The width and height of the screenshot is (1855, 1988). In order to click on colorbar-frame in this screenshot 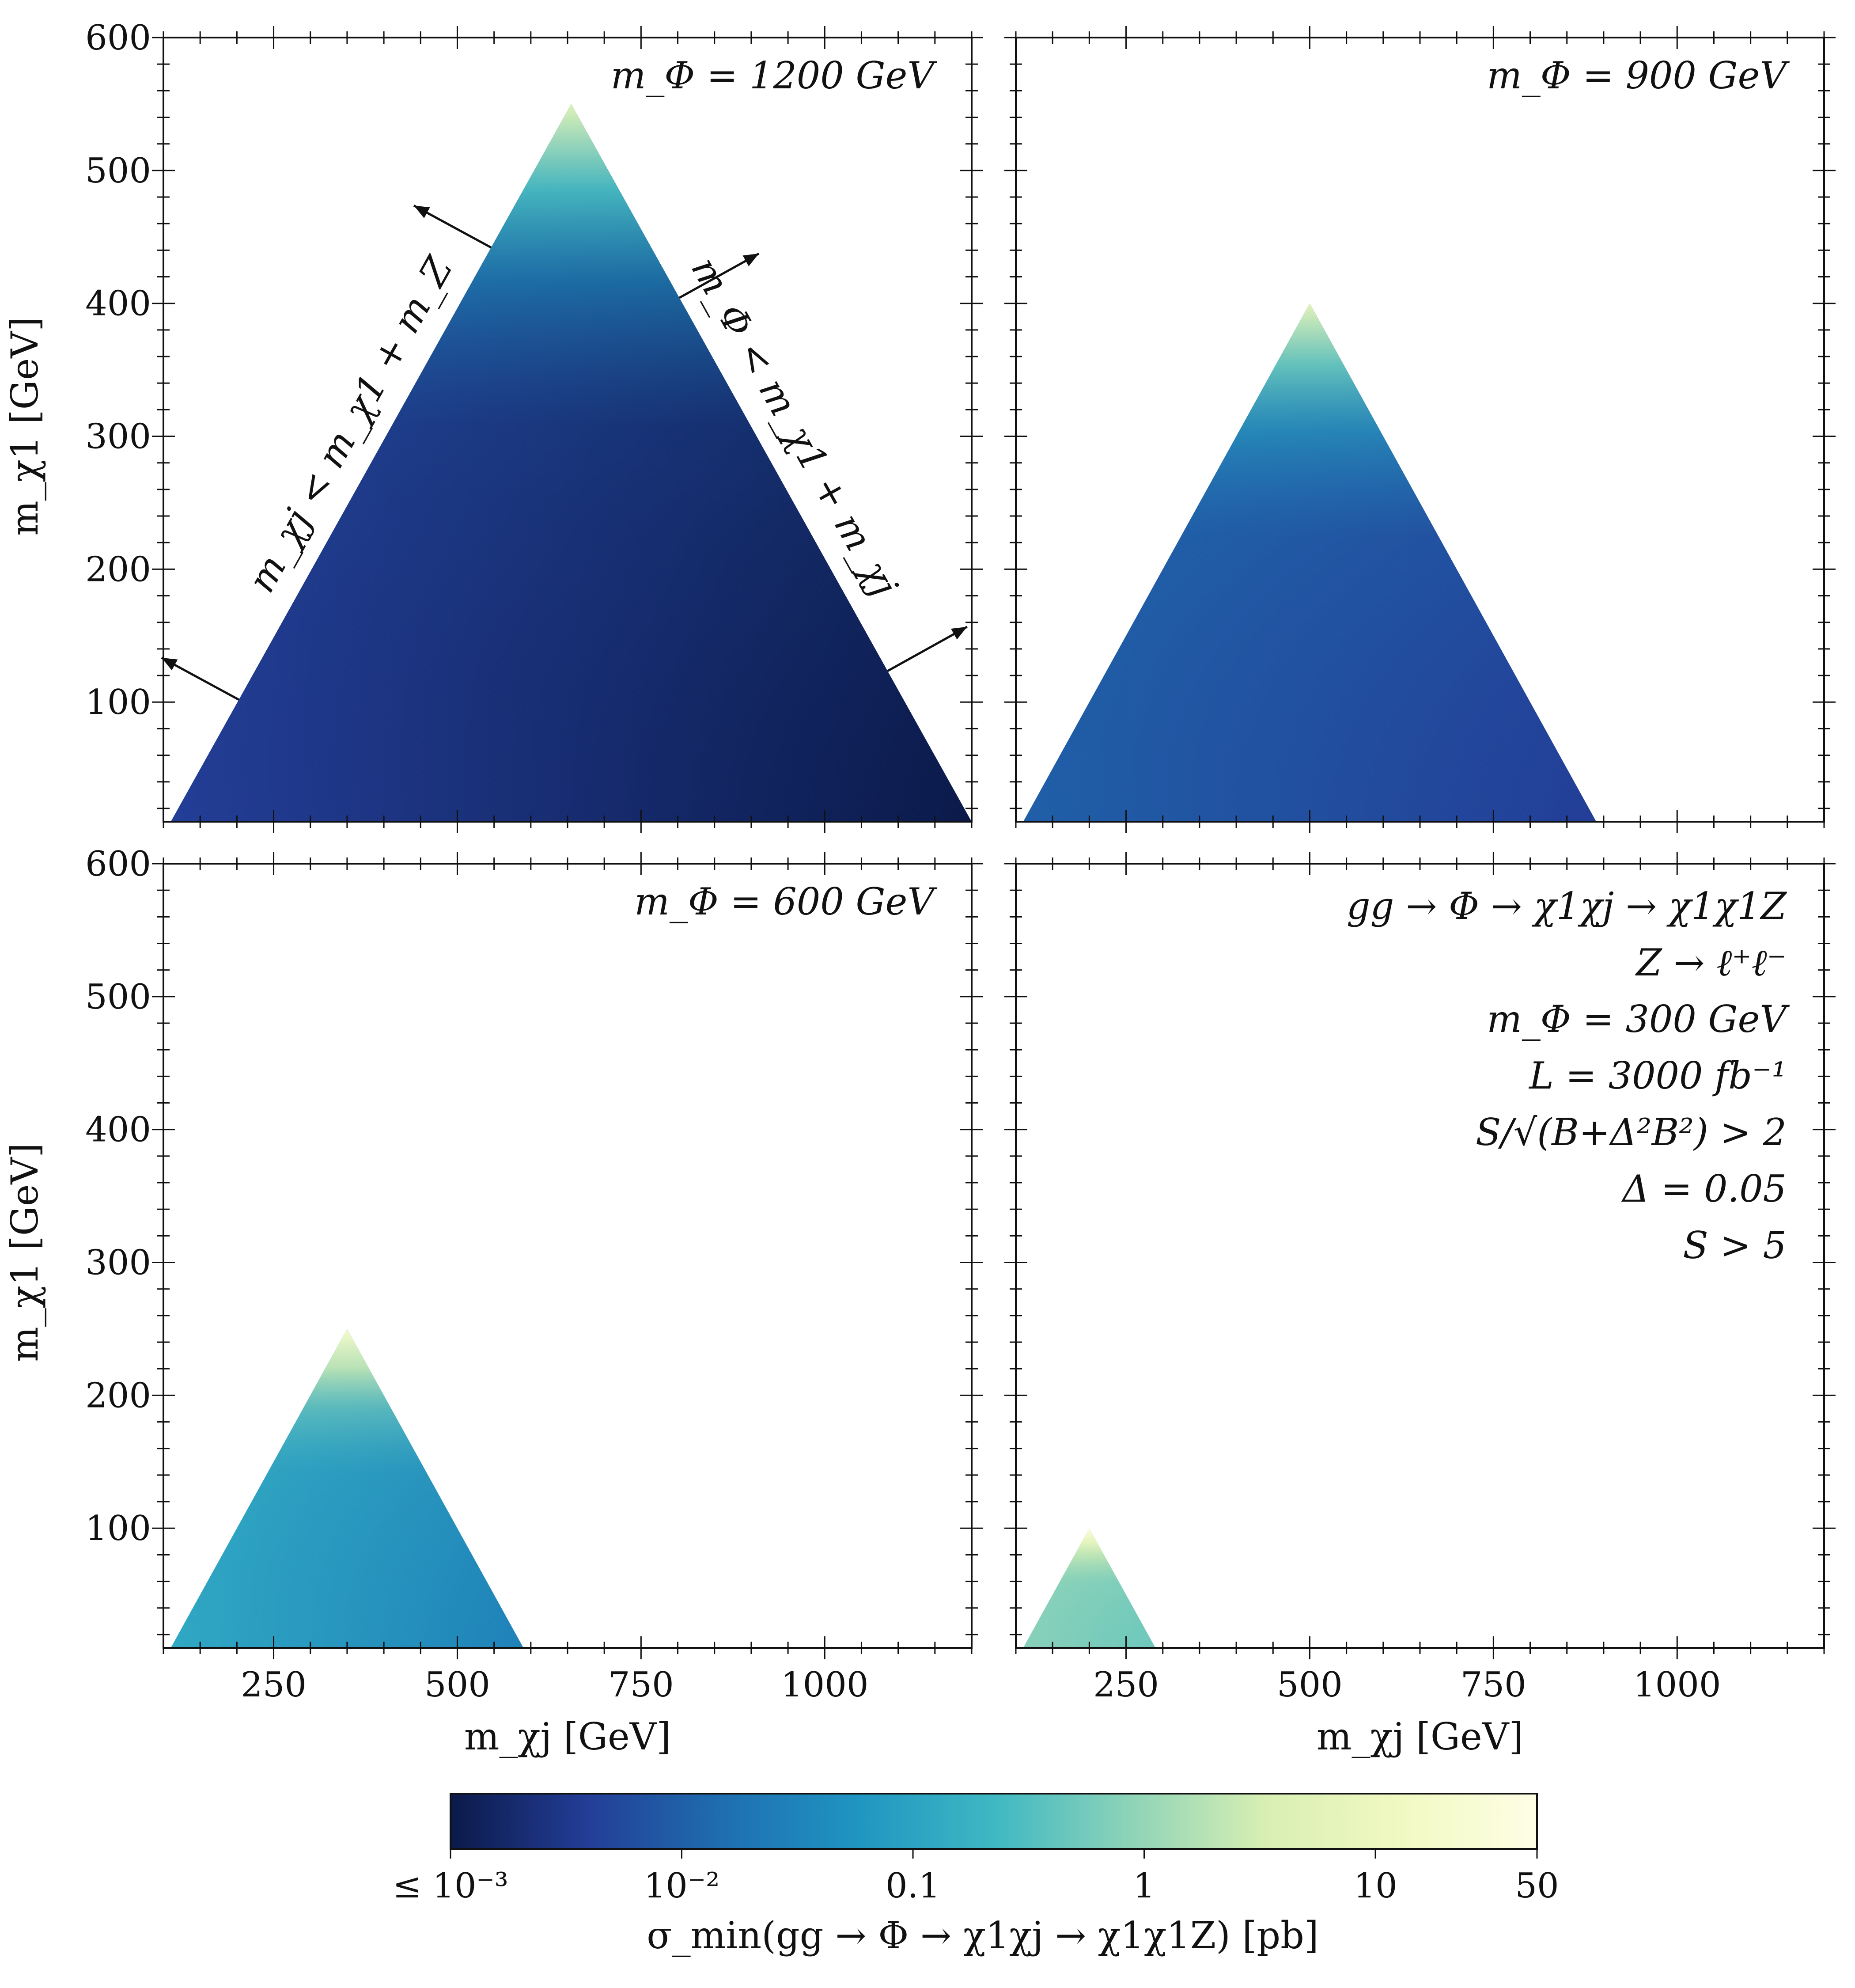, I will do `click(994, 1821)`.